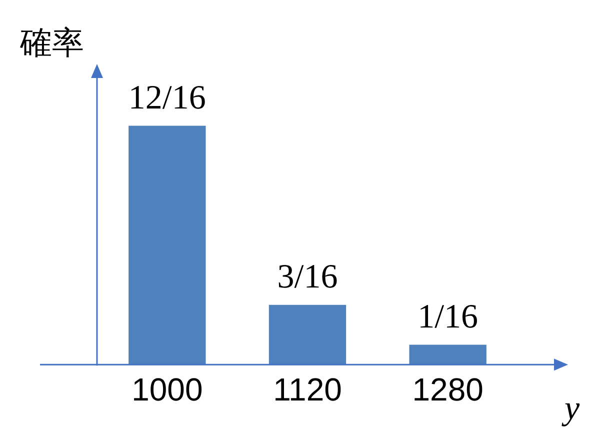 This screenshot has height=431, width=594. I want to click on data-label: 3/16, so click(307, 277).